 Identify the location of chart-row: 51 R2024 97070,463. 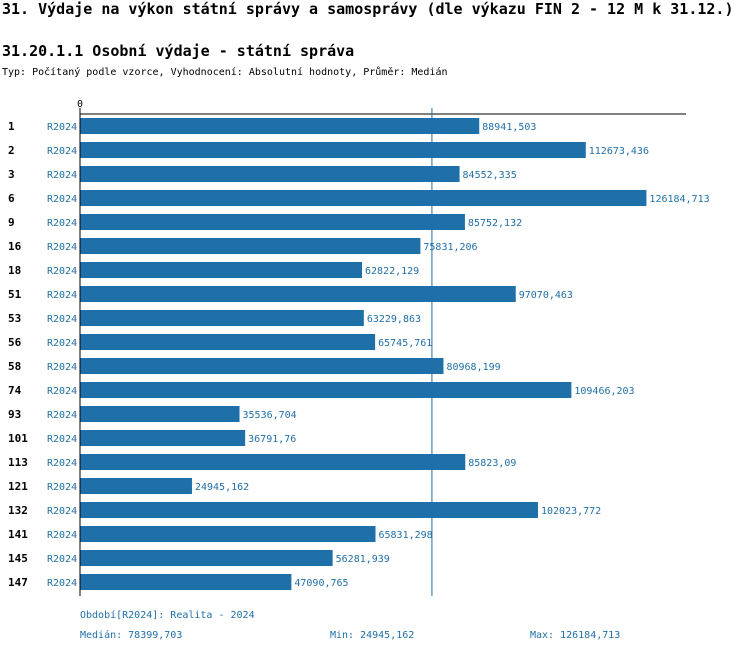
(290, 294).